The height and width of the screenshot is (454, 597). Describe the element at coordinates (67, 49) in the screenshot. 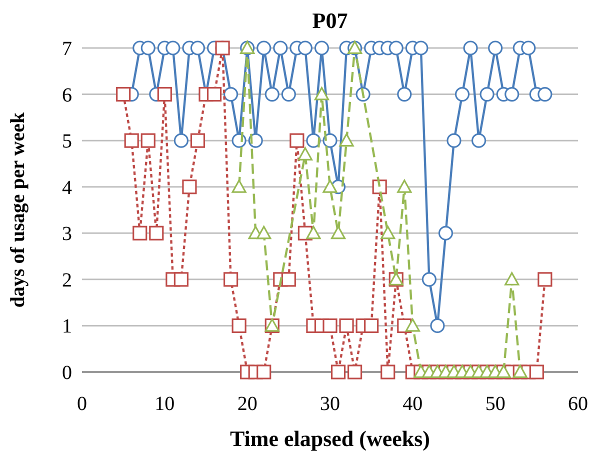

I see `y-tick-label: 7` at that location.